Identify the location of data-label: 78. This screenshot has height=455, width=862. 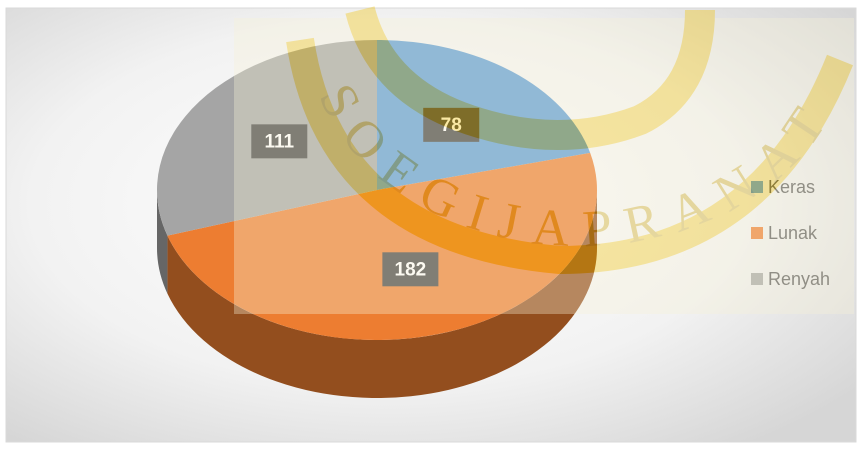
(451, 125).